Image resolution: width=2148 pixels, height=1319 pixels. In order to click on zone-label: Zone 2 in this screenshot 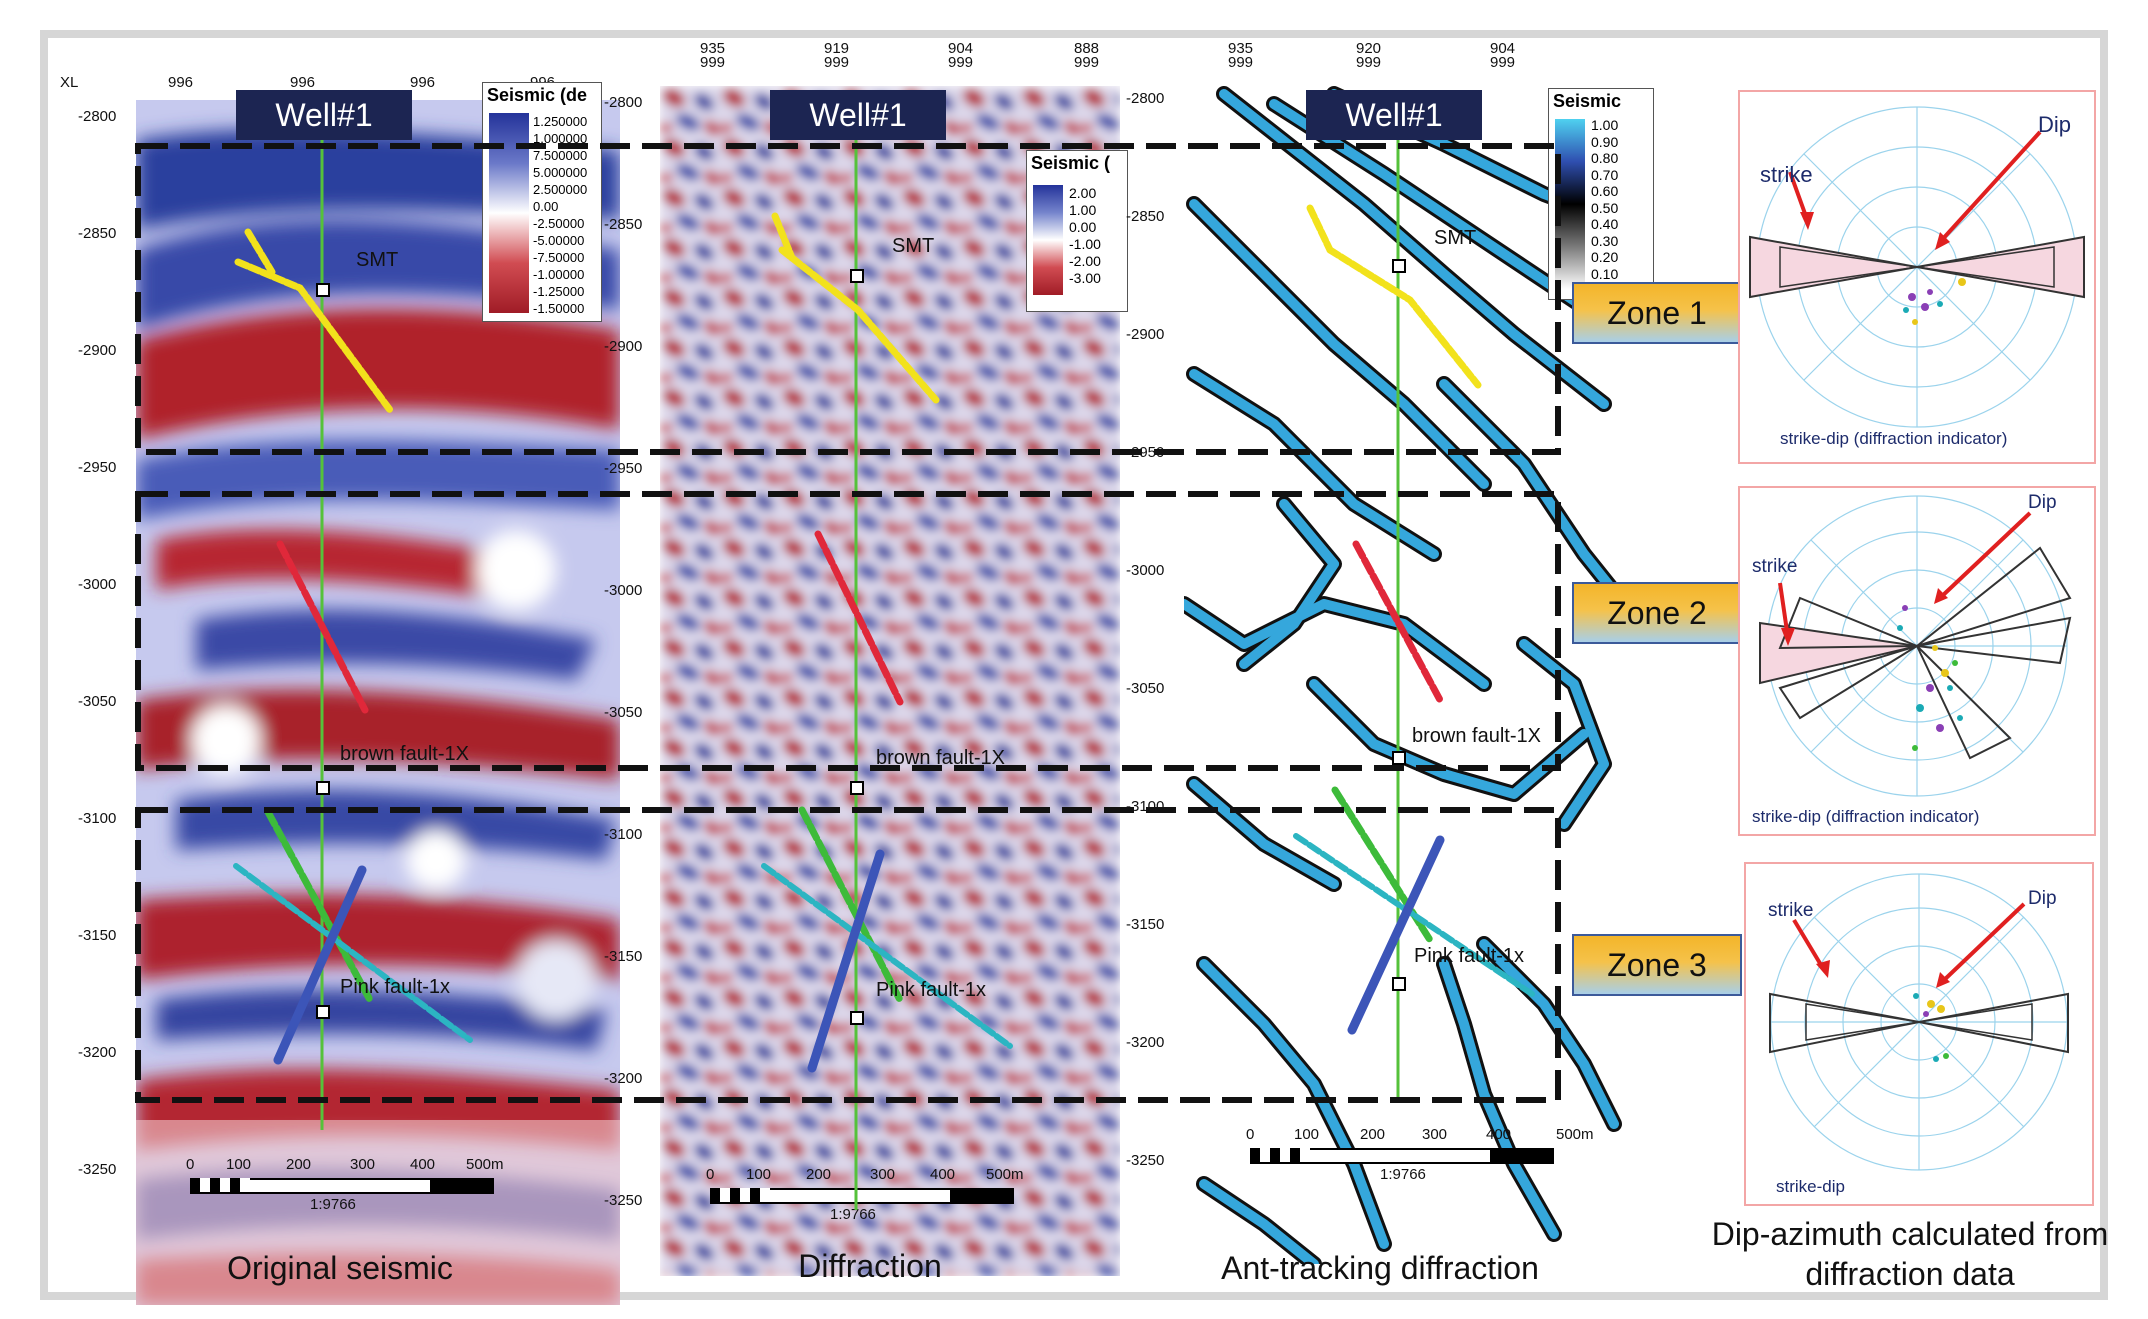, I will do `click(1657, 613)`.